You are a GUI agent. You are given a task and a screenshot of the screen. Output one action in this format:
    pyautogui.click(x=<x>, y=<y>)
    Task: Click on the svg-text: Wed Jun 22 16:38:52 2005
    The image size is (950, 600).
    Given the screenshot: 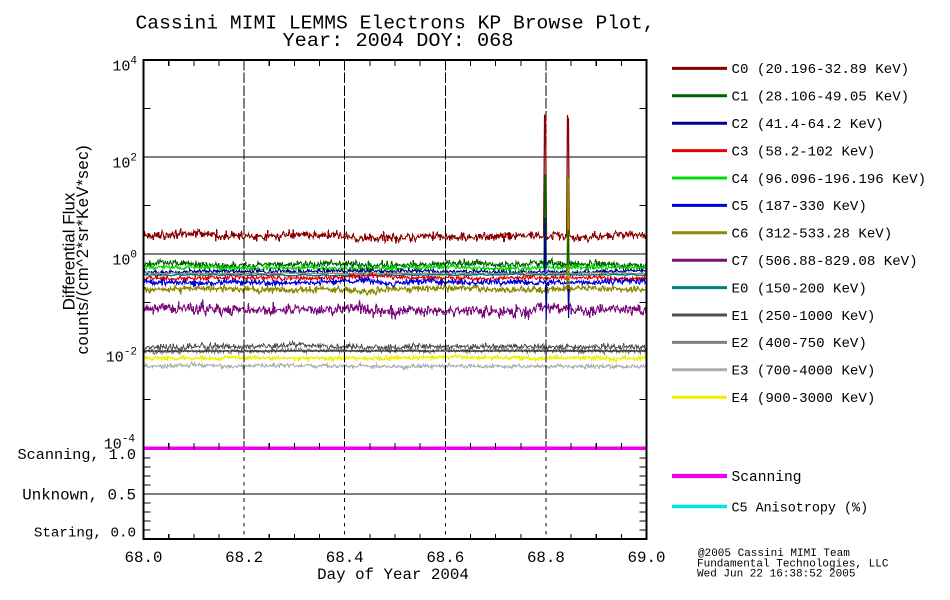 What is the action you would take?
    pyautogui.click(x=776, y=575)
    